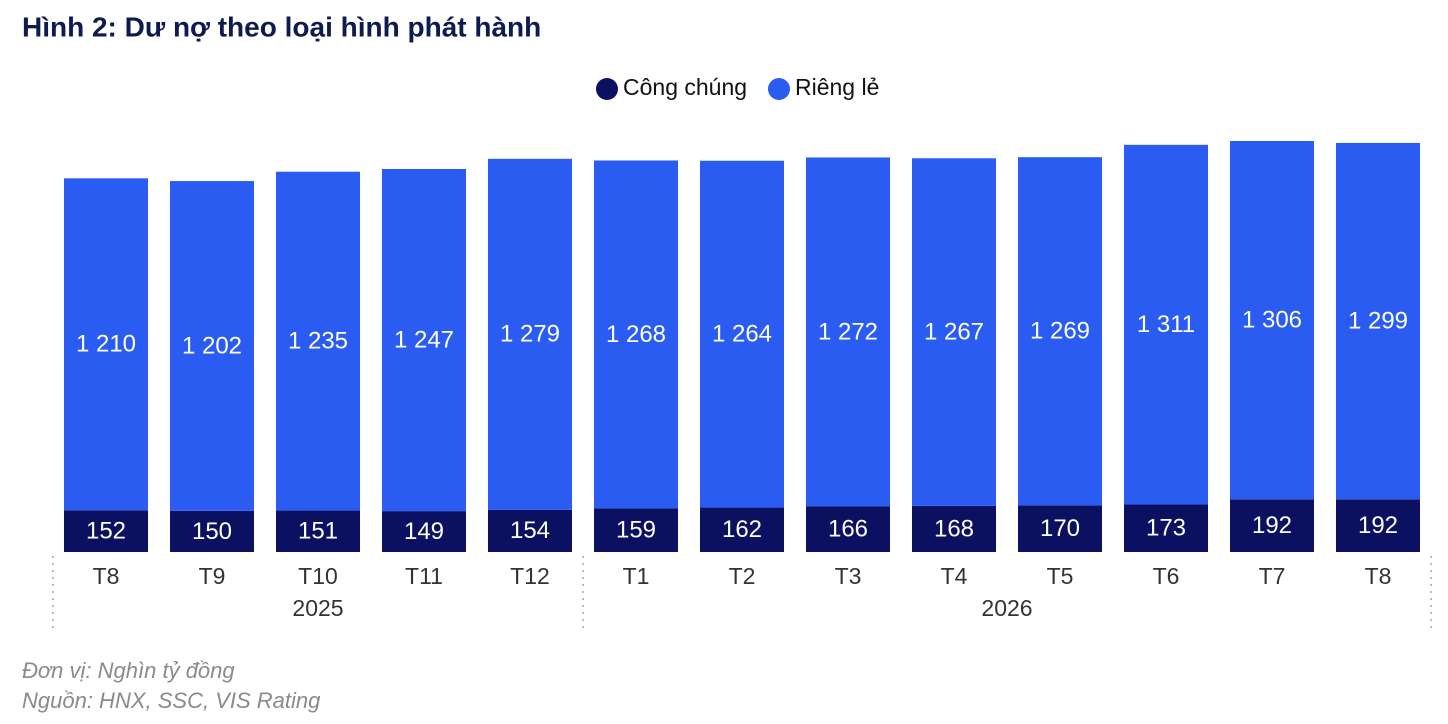  I want to click on data-label: 170, so click(1060, 528).